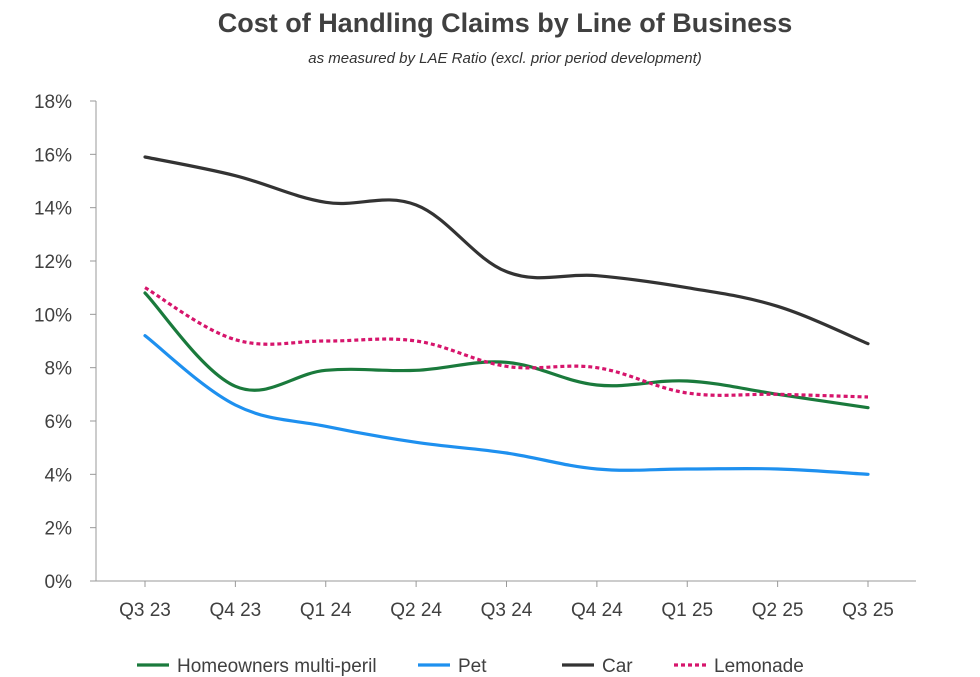 This screenshot has height=677, width=980. I want to click on y-tick-label: 4%, so click(59, 475).